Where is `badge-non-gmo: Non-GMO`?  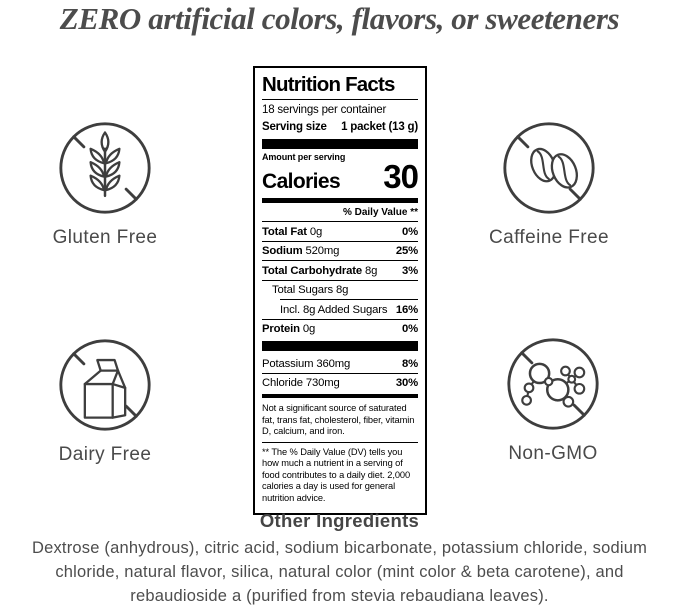
badge-non-gmo: Non-GMO is located at coordinates (553, 400).